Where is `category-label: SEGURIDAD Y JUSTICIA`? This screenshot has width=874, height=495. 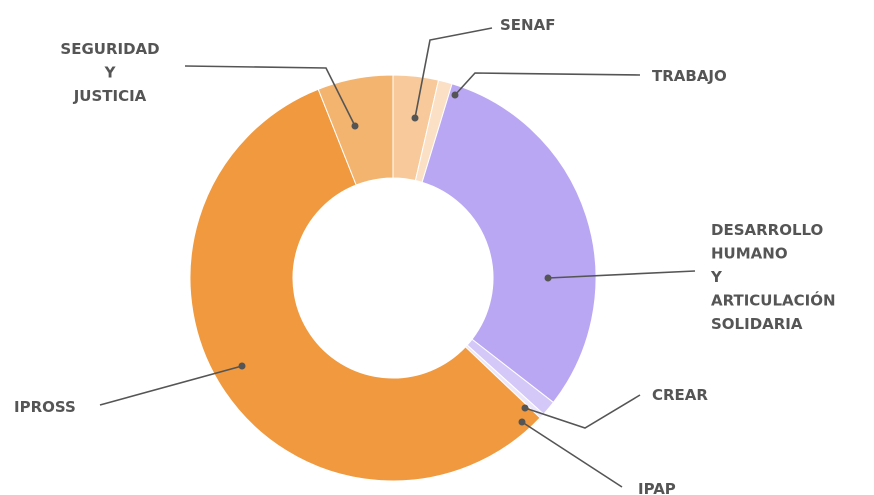 category-label: SEGURIDAD Y JUSTICIA is located at coordinates (109, 72).